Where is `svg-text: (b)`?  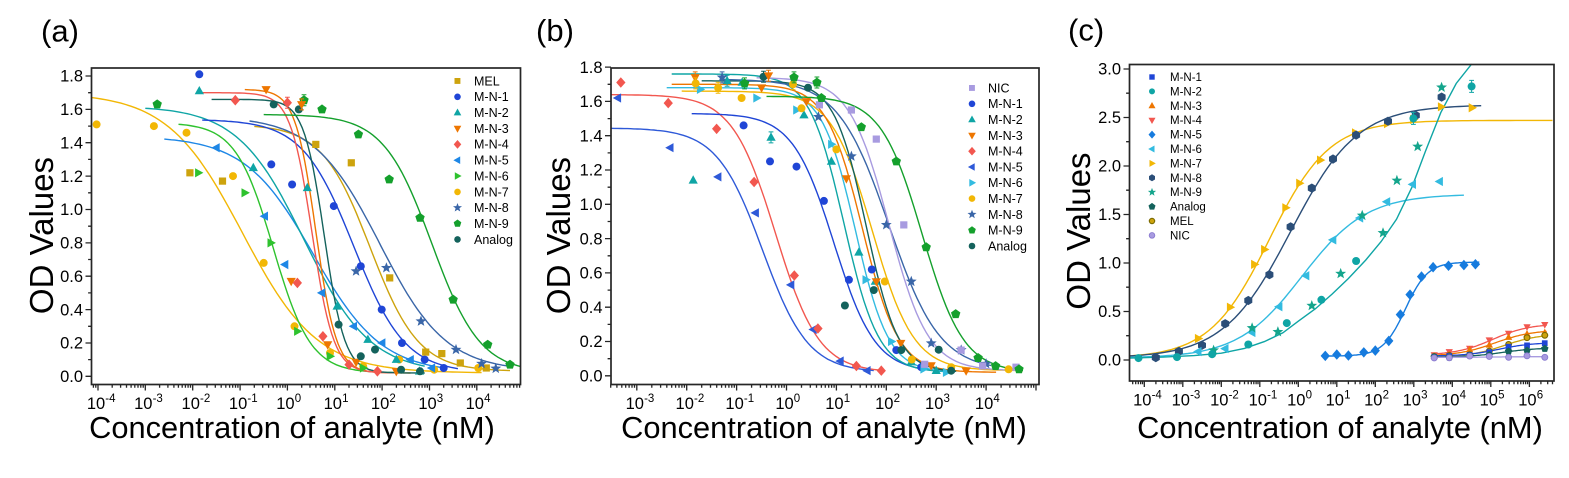 svg-text: (b) is located at coordinates (555, 30).